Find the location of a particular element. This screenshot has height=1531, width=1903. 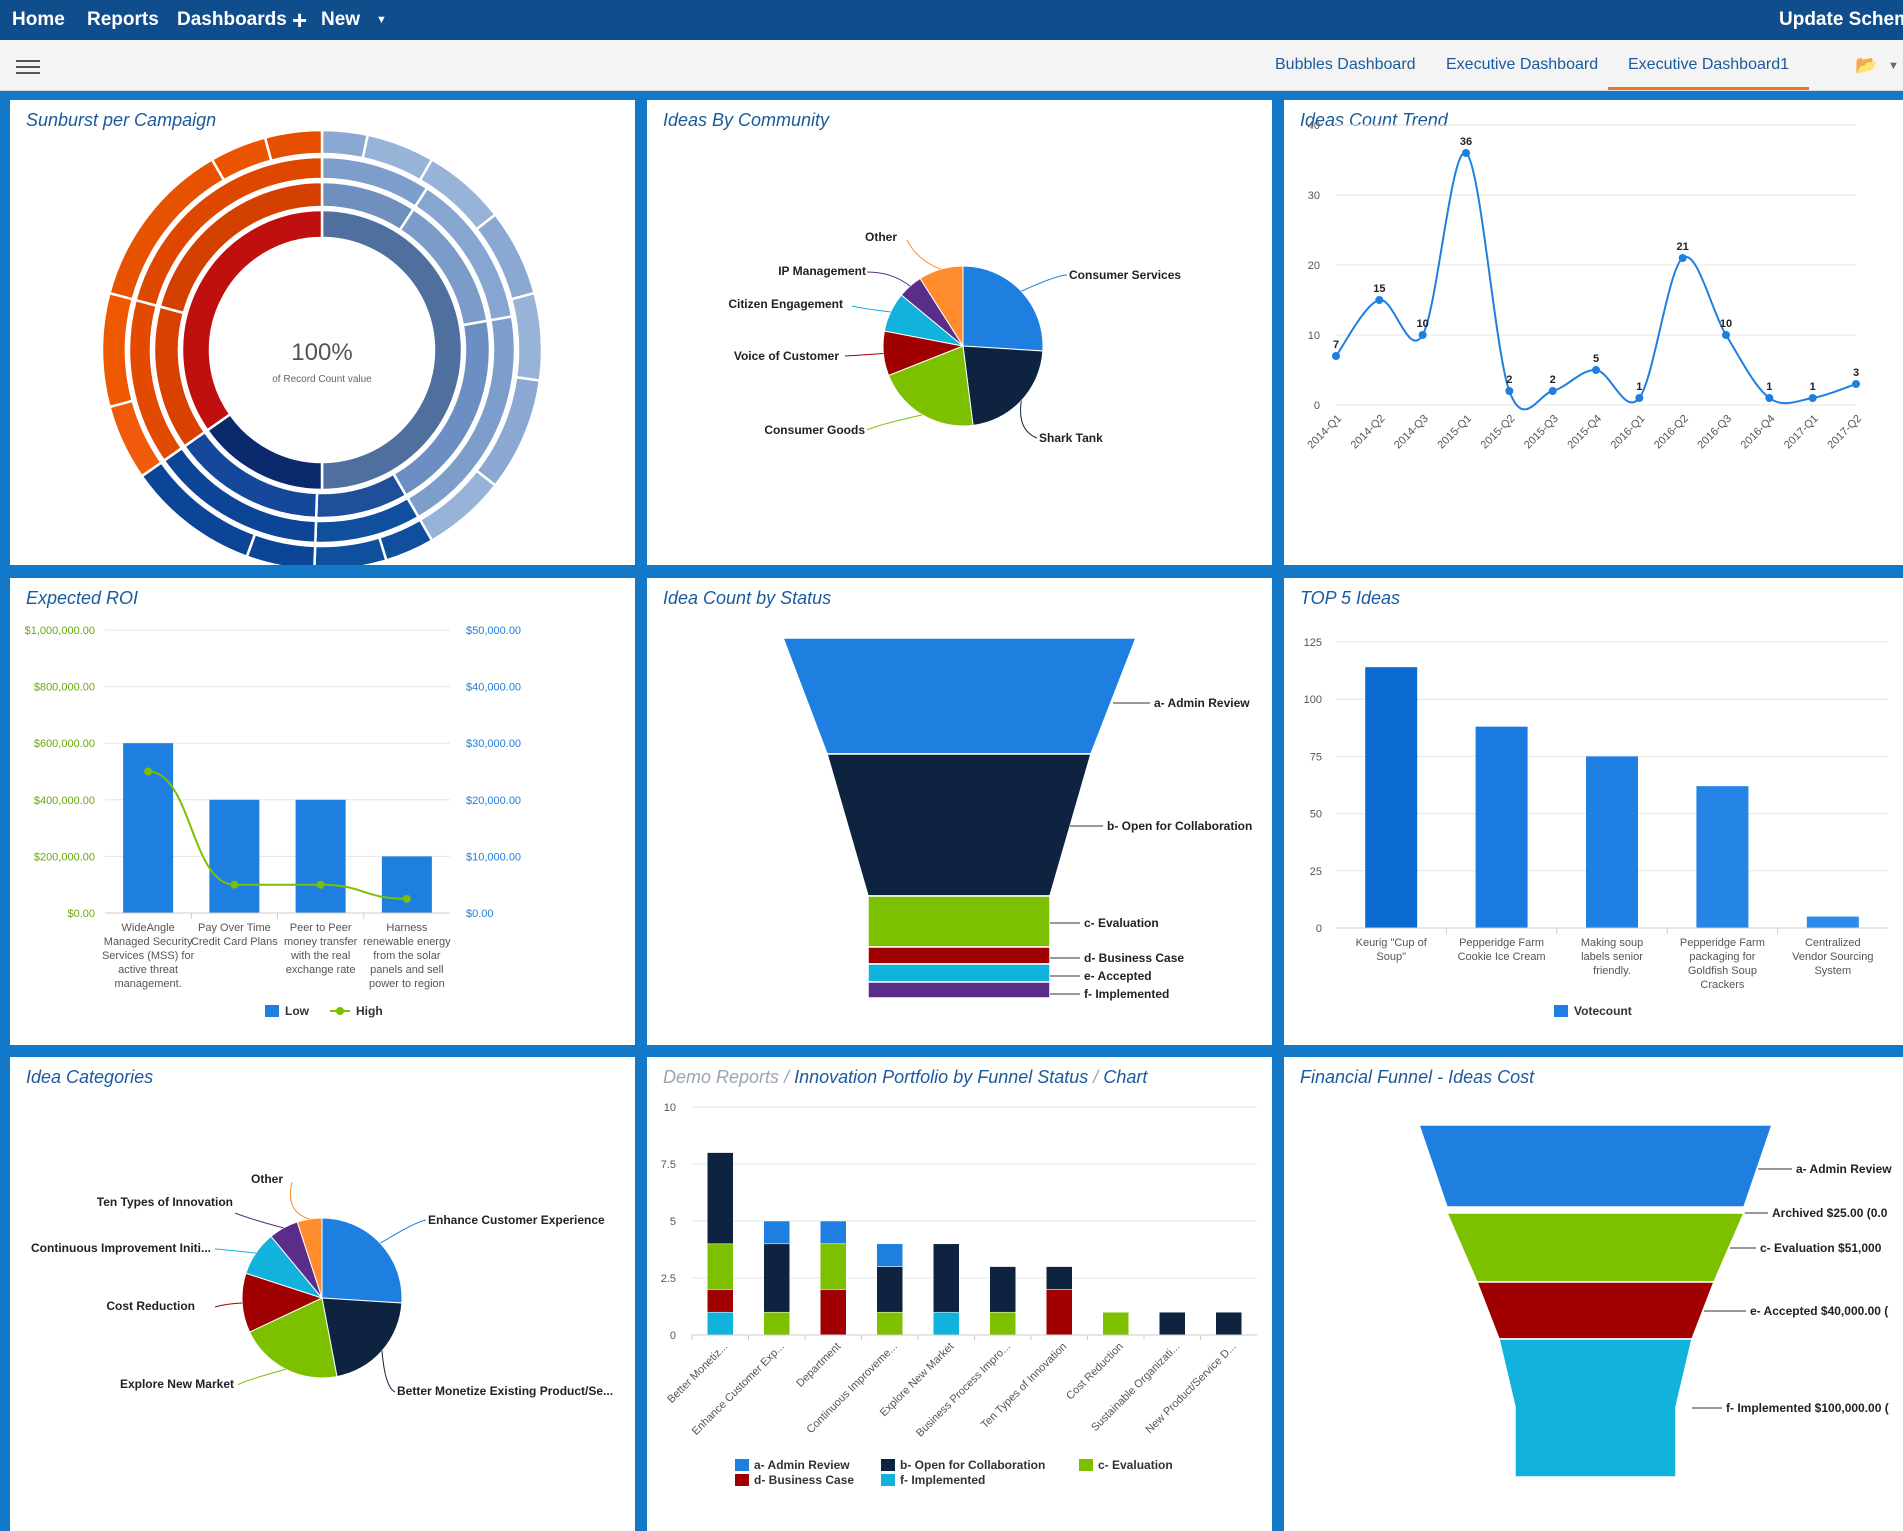

roi-x-tick-0-4: management. is located at coordinates (147, 984).